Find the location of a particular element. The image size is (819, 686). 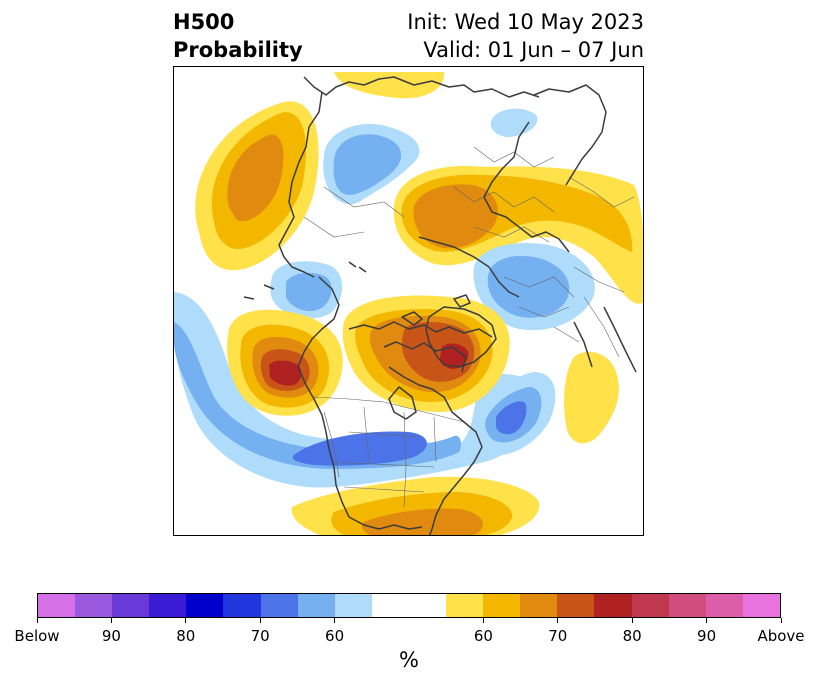

anomaly-atlantic-blue-dark is located at coordinates (511, 418).